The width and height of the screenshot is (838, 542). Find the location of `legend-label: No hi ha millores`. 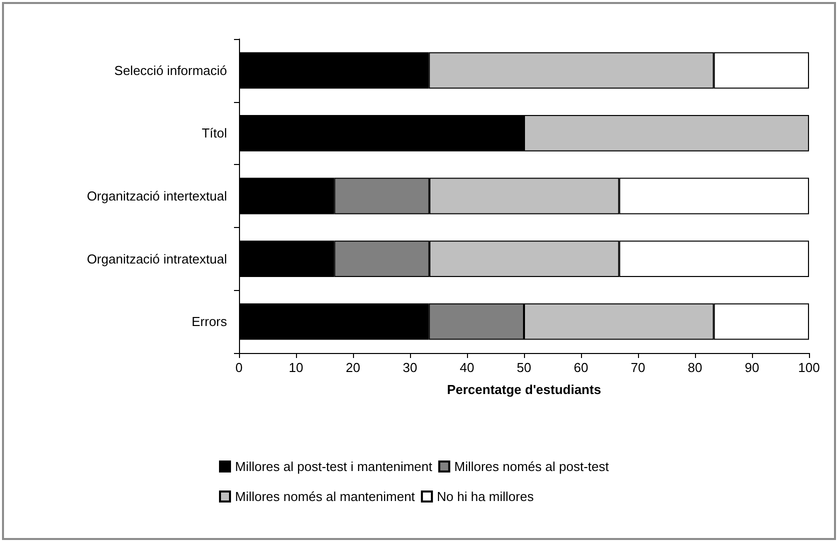

legend-label: No hi ha millores is located at coordinates (485, 496).